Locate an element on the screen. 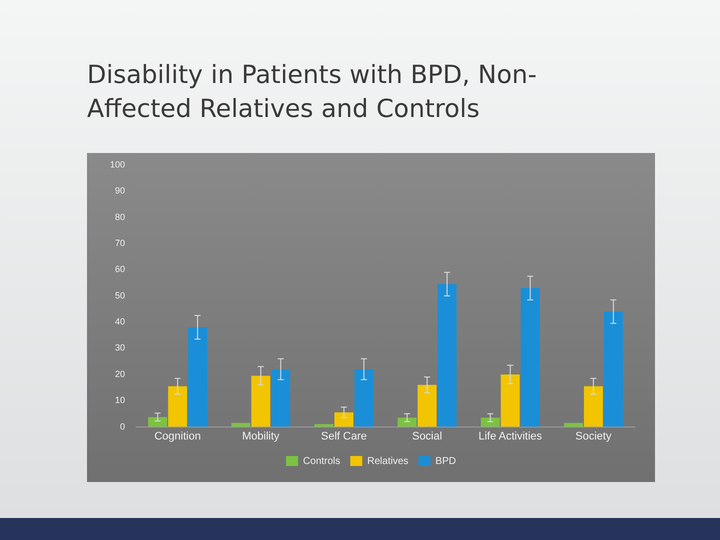 The height and width of the screenshot is (540, 720). x-tick-label: Society is located at coordinates (593, 436).